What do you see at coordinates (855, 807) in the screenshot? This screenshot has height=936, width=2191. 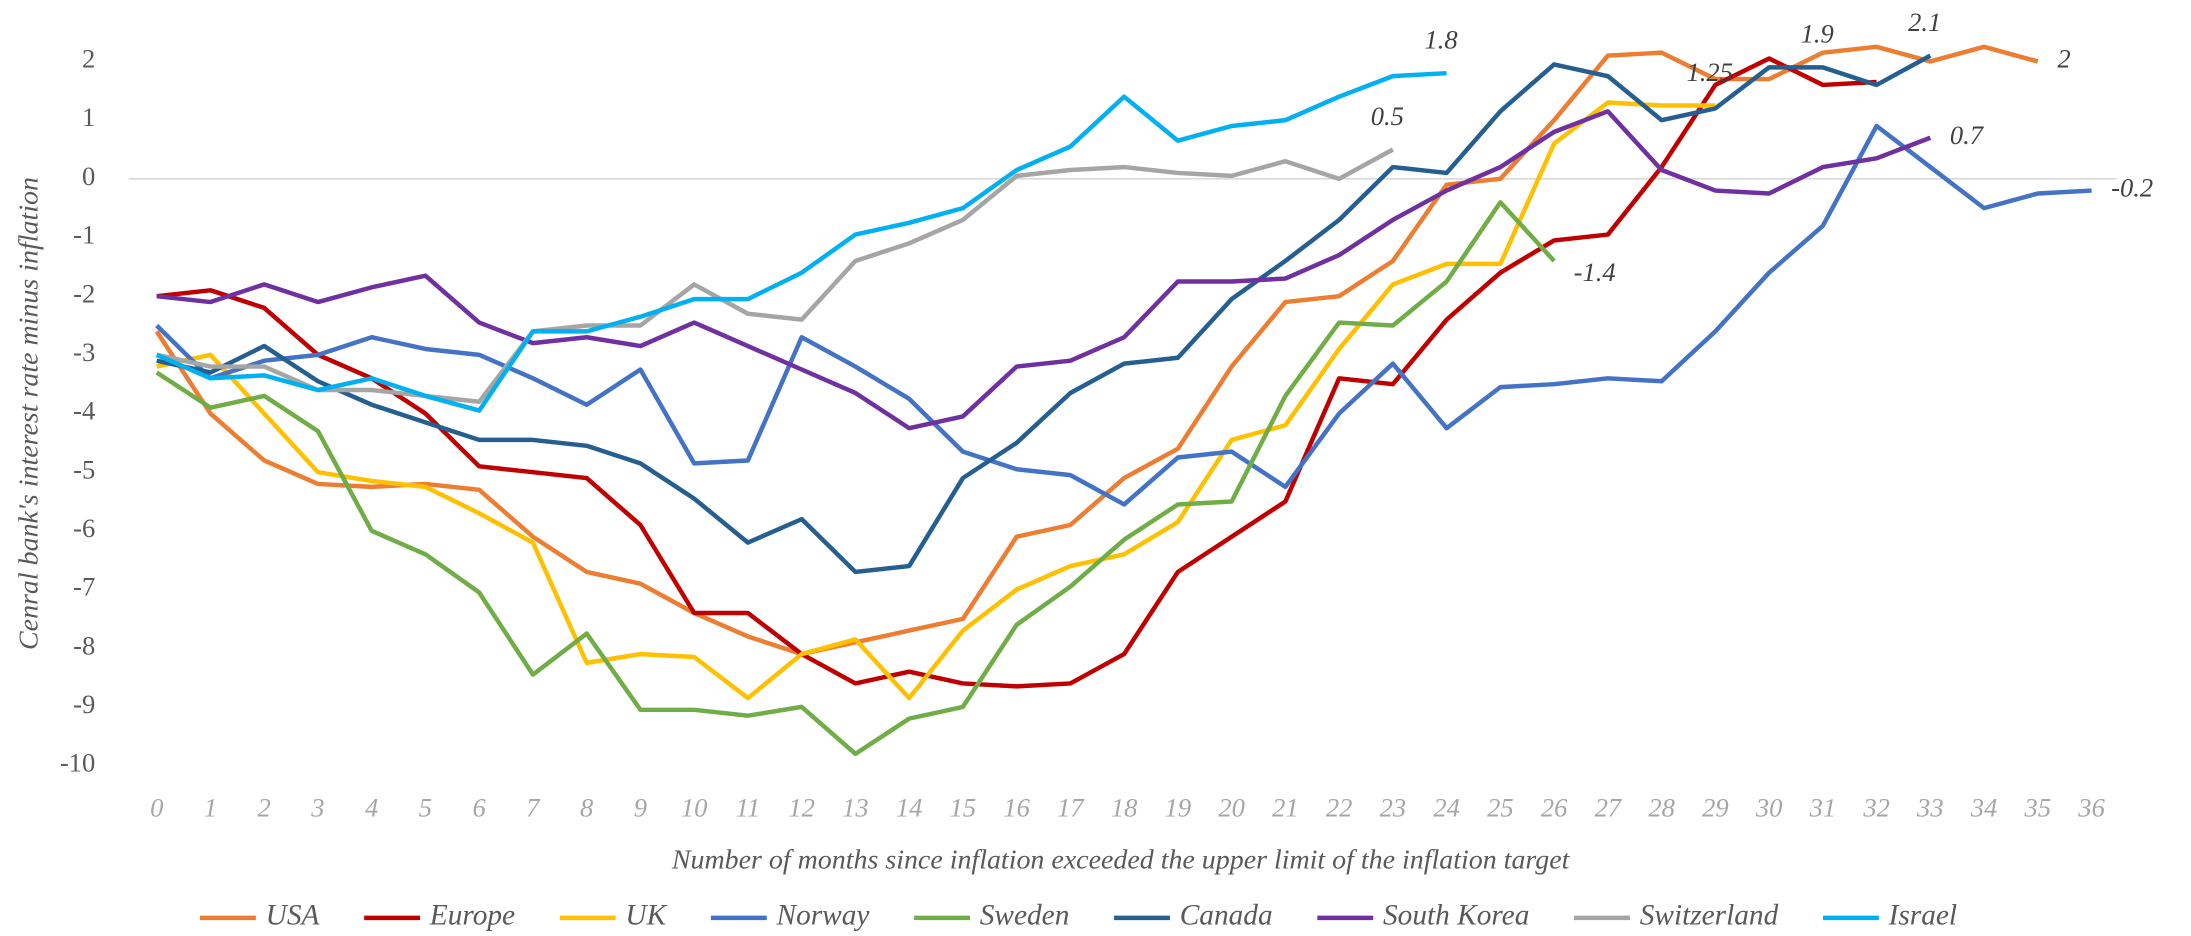 I see `x-tick-label: 13` at bounding box center [855, 807].